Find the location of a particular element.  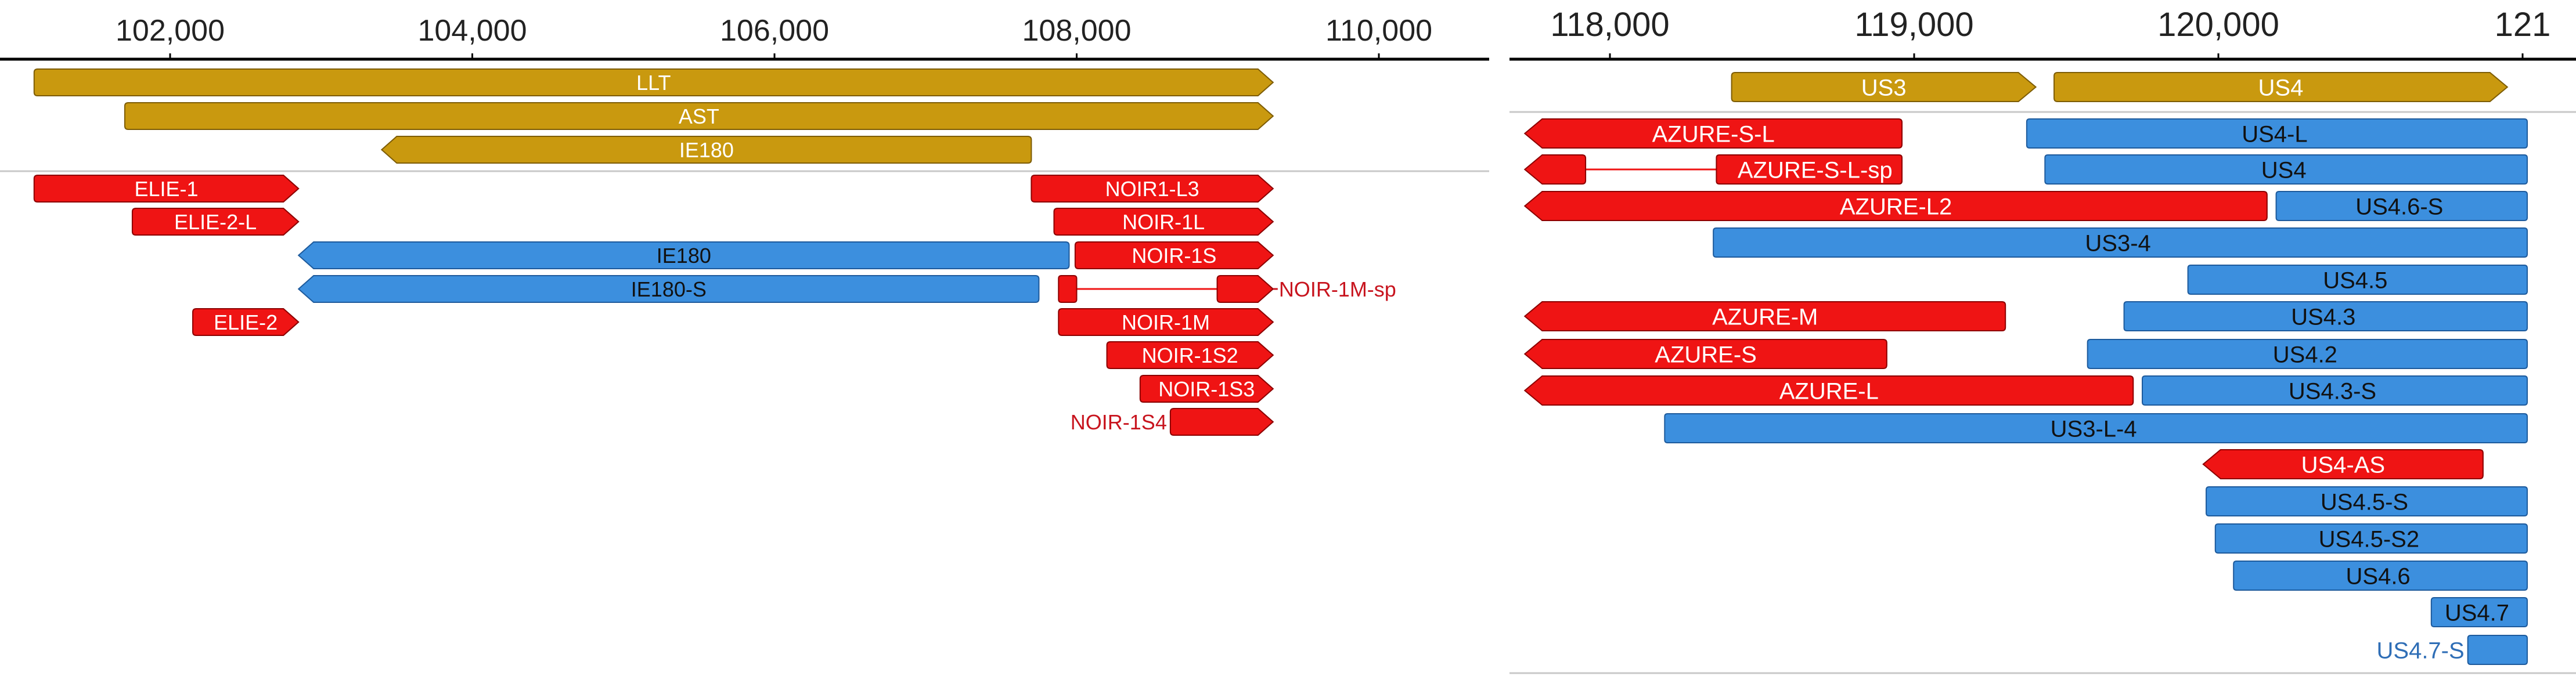

feature-us4-7: US4.7 is located at coordinates (2479, 612).